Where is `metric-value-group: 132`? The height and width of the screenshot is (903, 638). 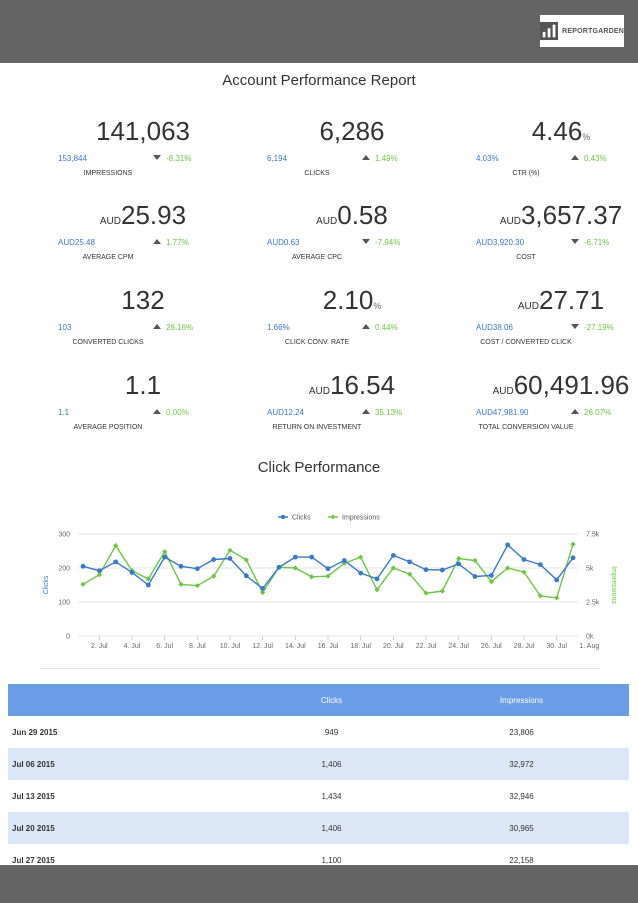 metric-value-group: 132 is located at coordinates (143, 300).